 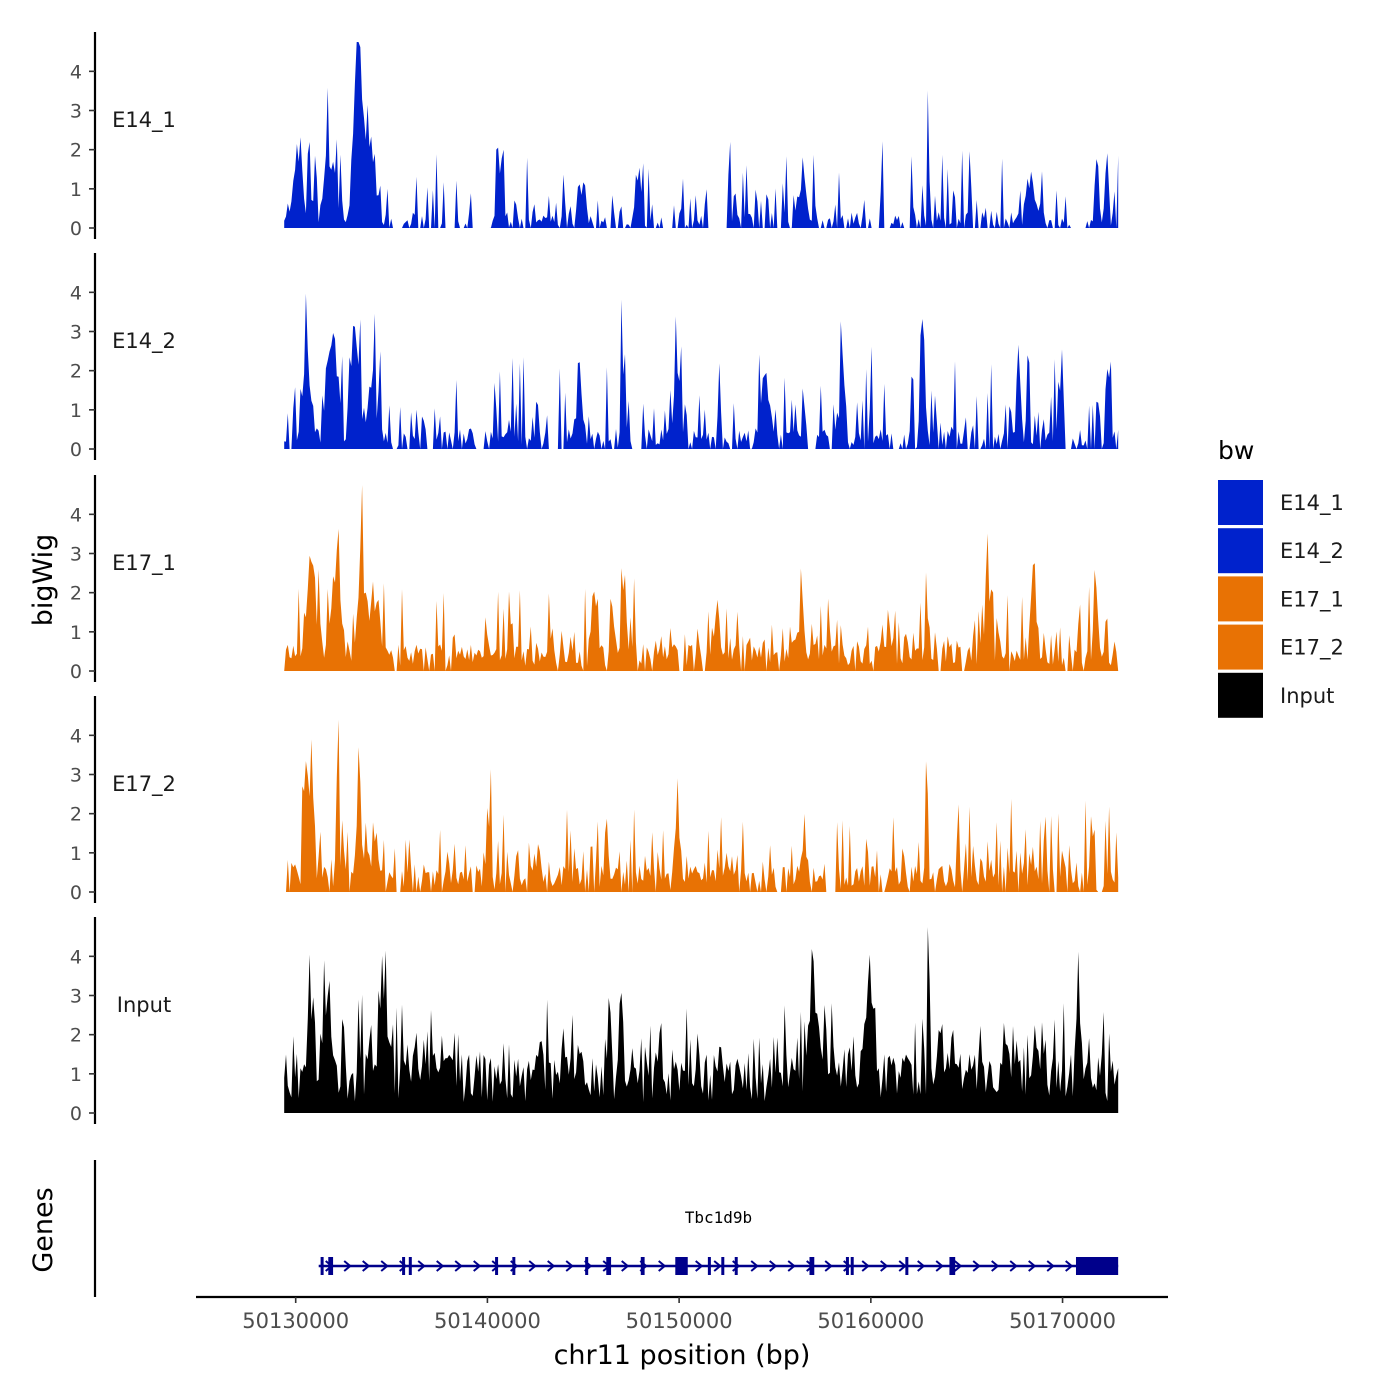 I want to click on gene-label: Tbc1d9b, so click(x=718, y=1217).